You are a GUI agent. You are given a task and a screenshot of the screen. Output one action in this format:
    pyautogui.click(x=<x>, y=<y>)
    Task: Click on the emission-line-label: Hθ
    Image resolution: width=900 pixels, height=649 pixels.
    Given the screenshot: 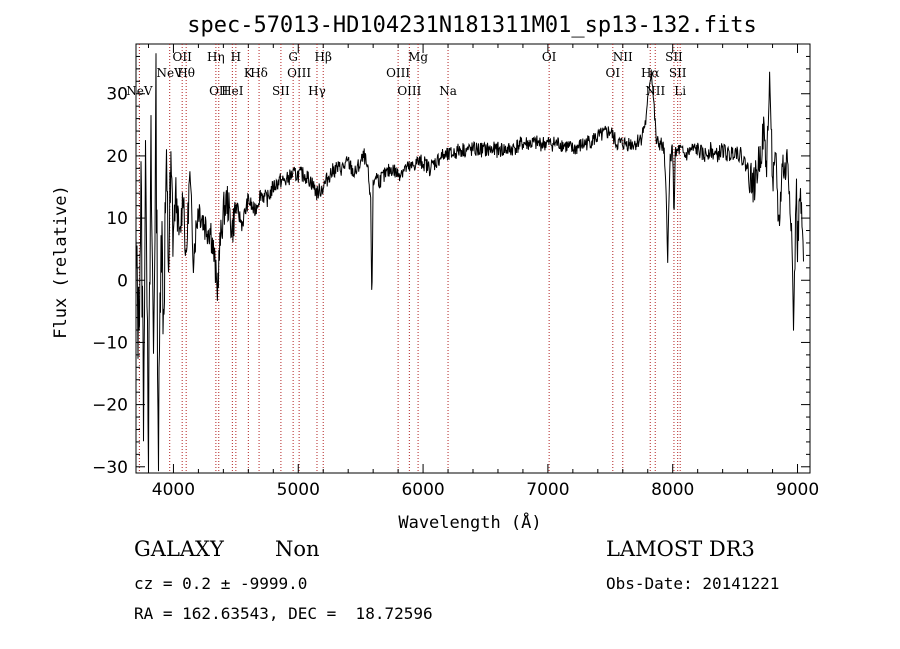 What is the action you would take?
    pyautogui.click(x=186, y=73)
    